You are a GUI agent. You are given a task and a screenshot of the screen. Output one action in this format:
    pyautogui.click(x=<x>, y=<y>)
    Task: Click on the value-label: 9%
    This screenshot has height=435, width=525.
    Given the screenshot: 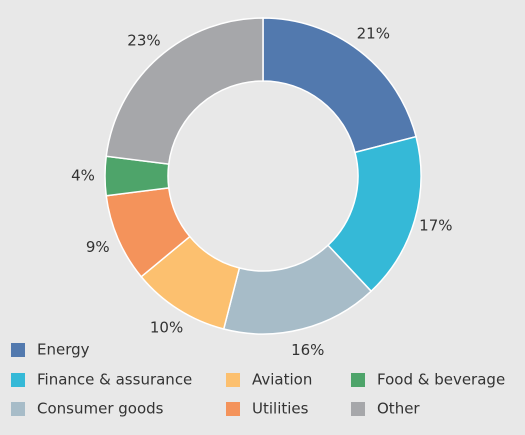 What is the action you would take?
    pyautogui.click(x=98, y=247)
    